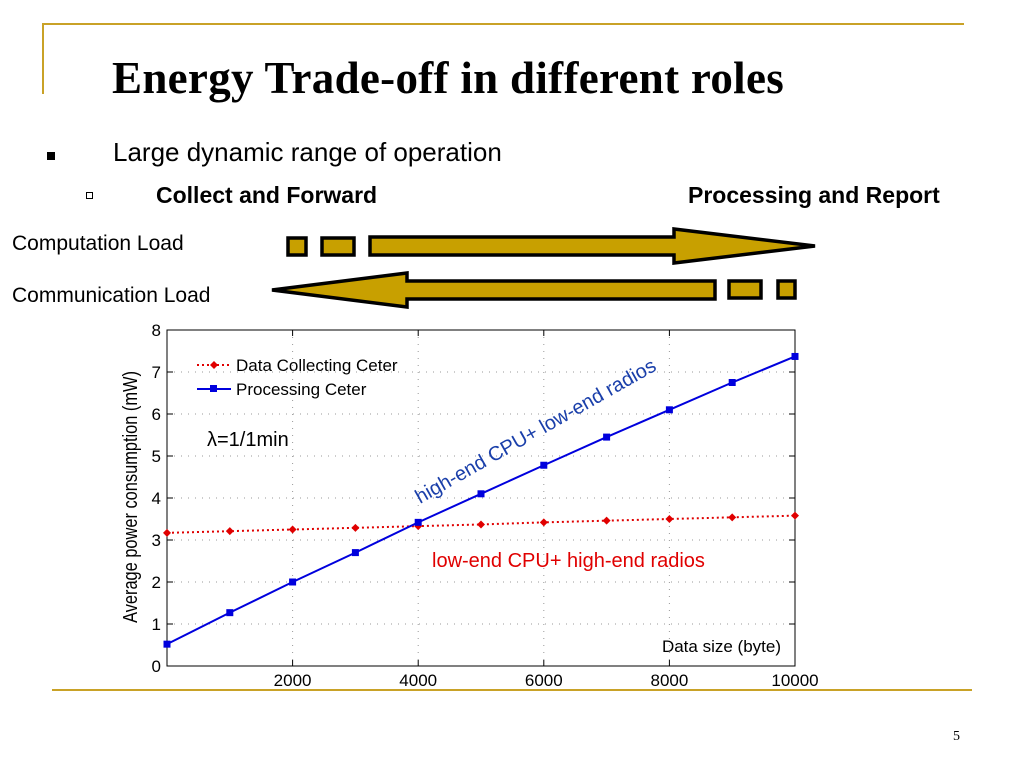 This screenshot has height=768, width=1024. Describe the element at coordinates (248, 440) in the screenshot. I see `lambda-annotation: λ=1/1min` at that location.